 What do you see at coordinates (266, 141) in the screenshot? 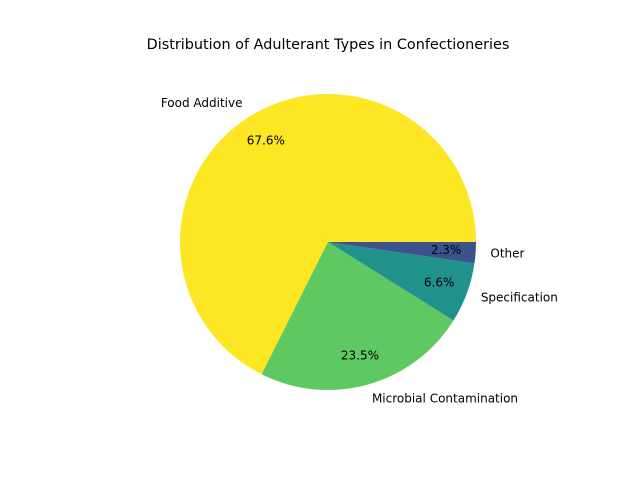
I see `slice-percent-food-additive: 67.6%` at bounding box center [266, 141].